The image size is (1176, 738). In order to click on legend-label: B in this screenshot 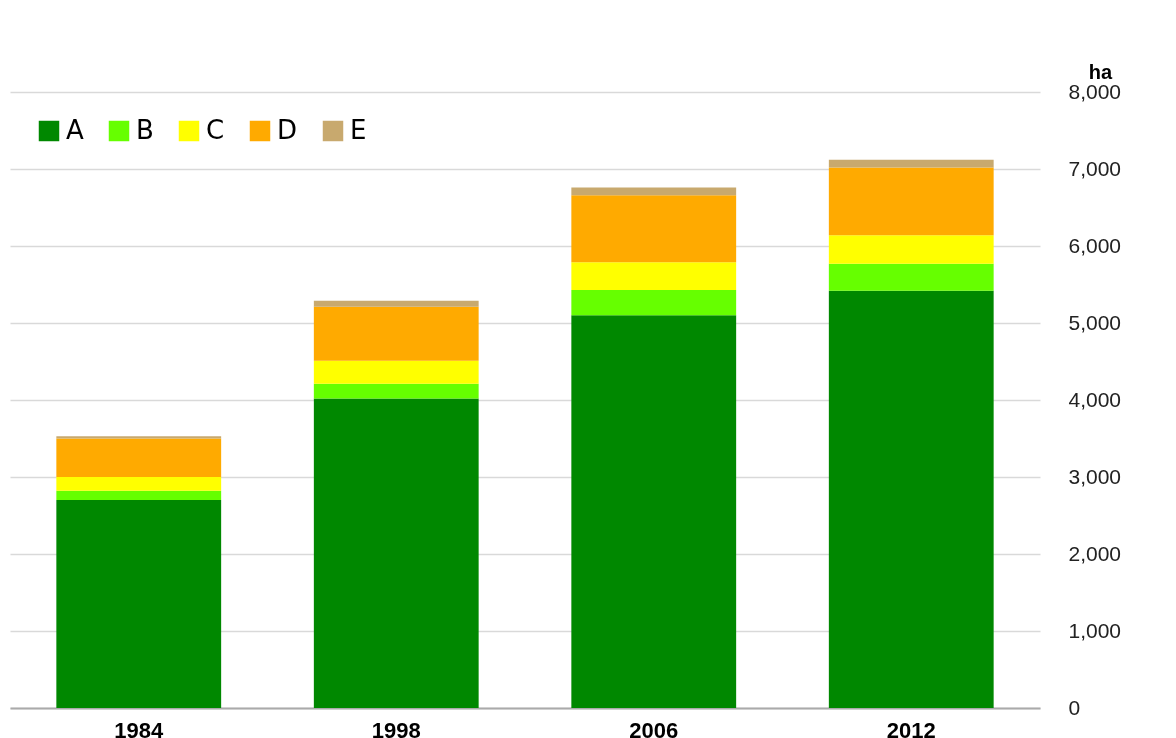, I will do `click(145, 130)`.